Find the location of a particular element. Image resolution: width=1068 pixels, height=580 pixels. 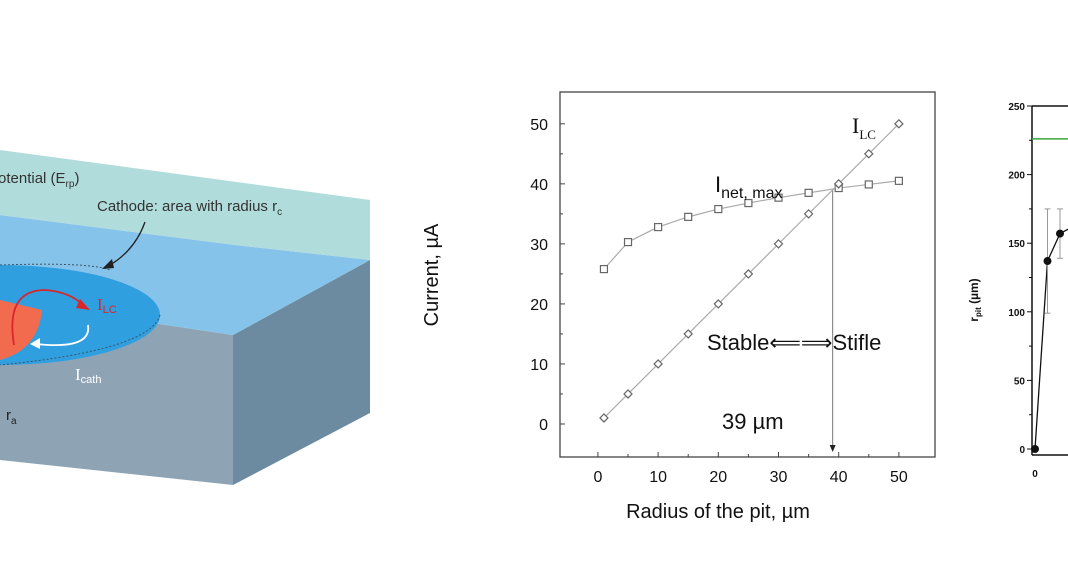

icath-arrowhead is located at coordinates (35, 343).